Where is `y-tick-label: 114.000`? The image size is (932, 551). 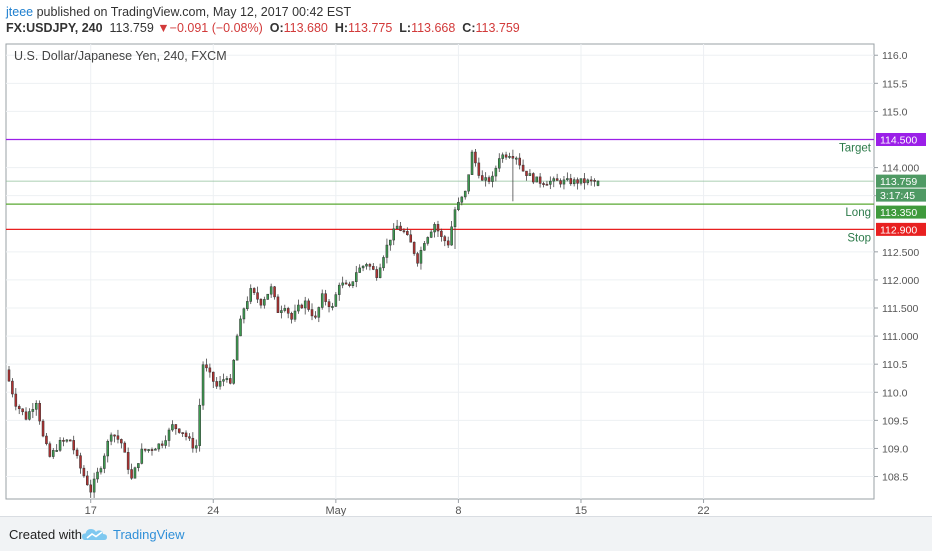
y-tick-label: 114.000 is located at coordinates (900, 169).